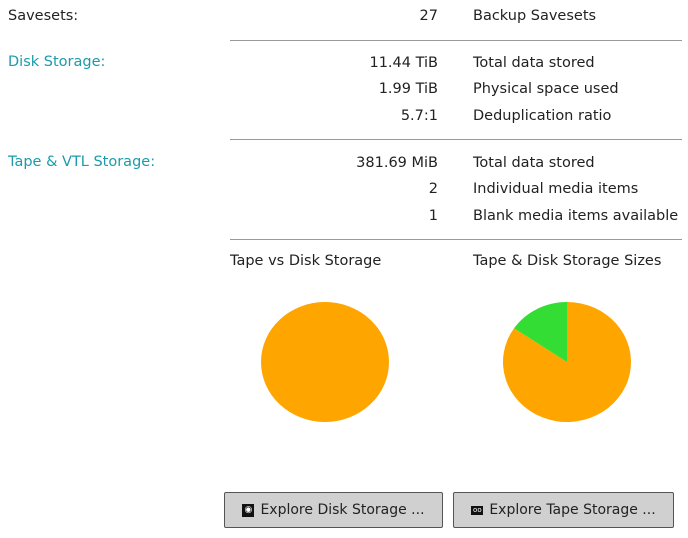  I want to click on disk-value: 5.7:1, so click(419, 116).